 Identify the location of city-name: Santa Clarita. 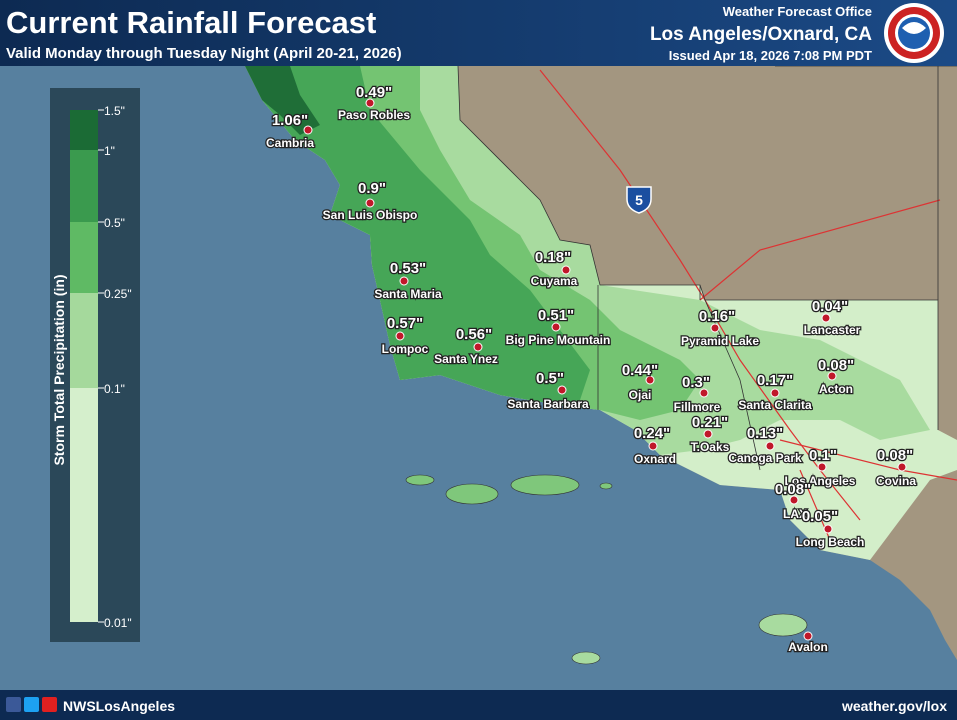
(775, 405).